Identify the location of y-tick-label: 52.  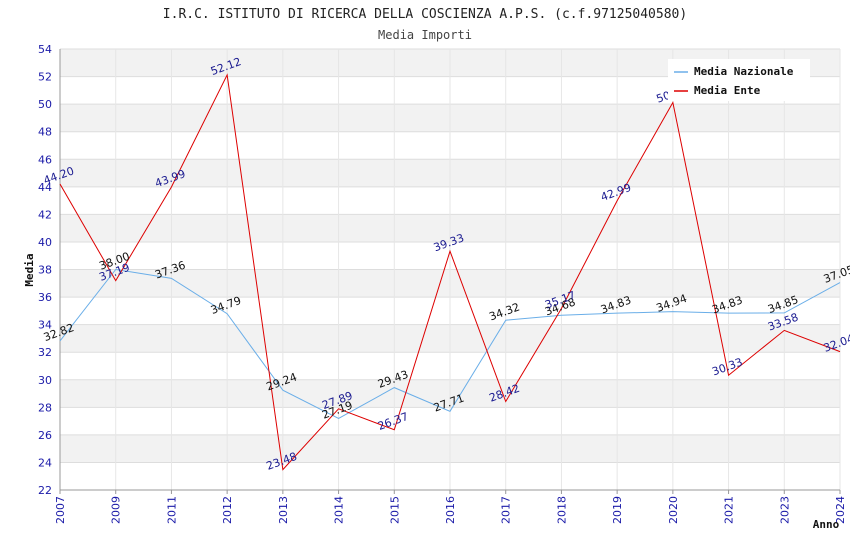
(45, 77).